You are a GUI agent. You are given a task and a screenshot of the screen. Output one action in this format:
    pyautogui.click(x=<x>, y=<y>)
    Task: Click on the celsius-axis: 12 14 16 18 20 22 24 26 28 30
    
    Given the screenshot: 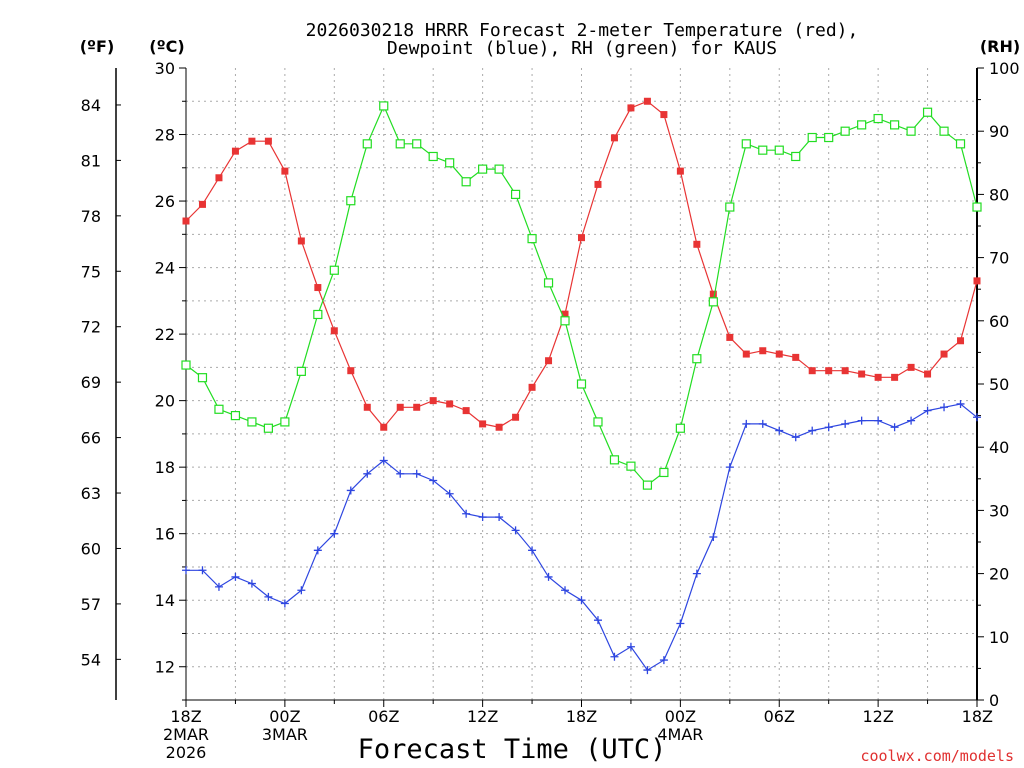 What is the action you would take?
    pyautogui.click(x=170, y=380)
    